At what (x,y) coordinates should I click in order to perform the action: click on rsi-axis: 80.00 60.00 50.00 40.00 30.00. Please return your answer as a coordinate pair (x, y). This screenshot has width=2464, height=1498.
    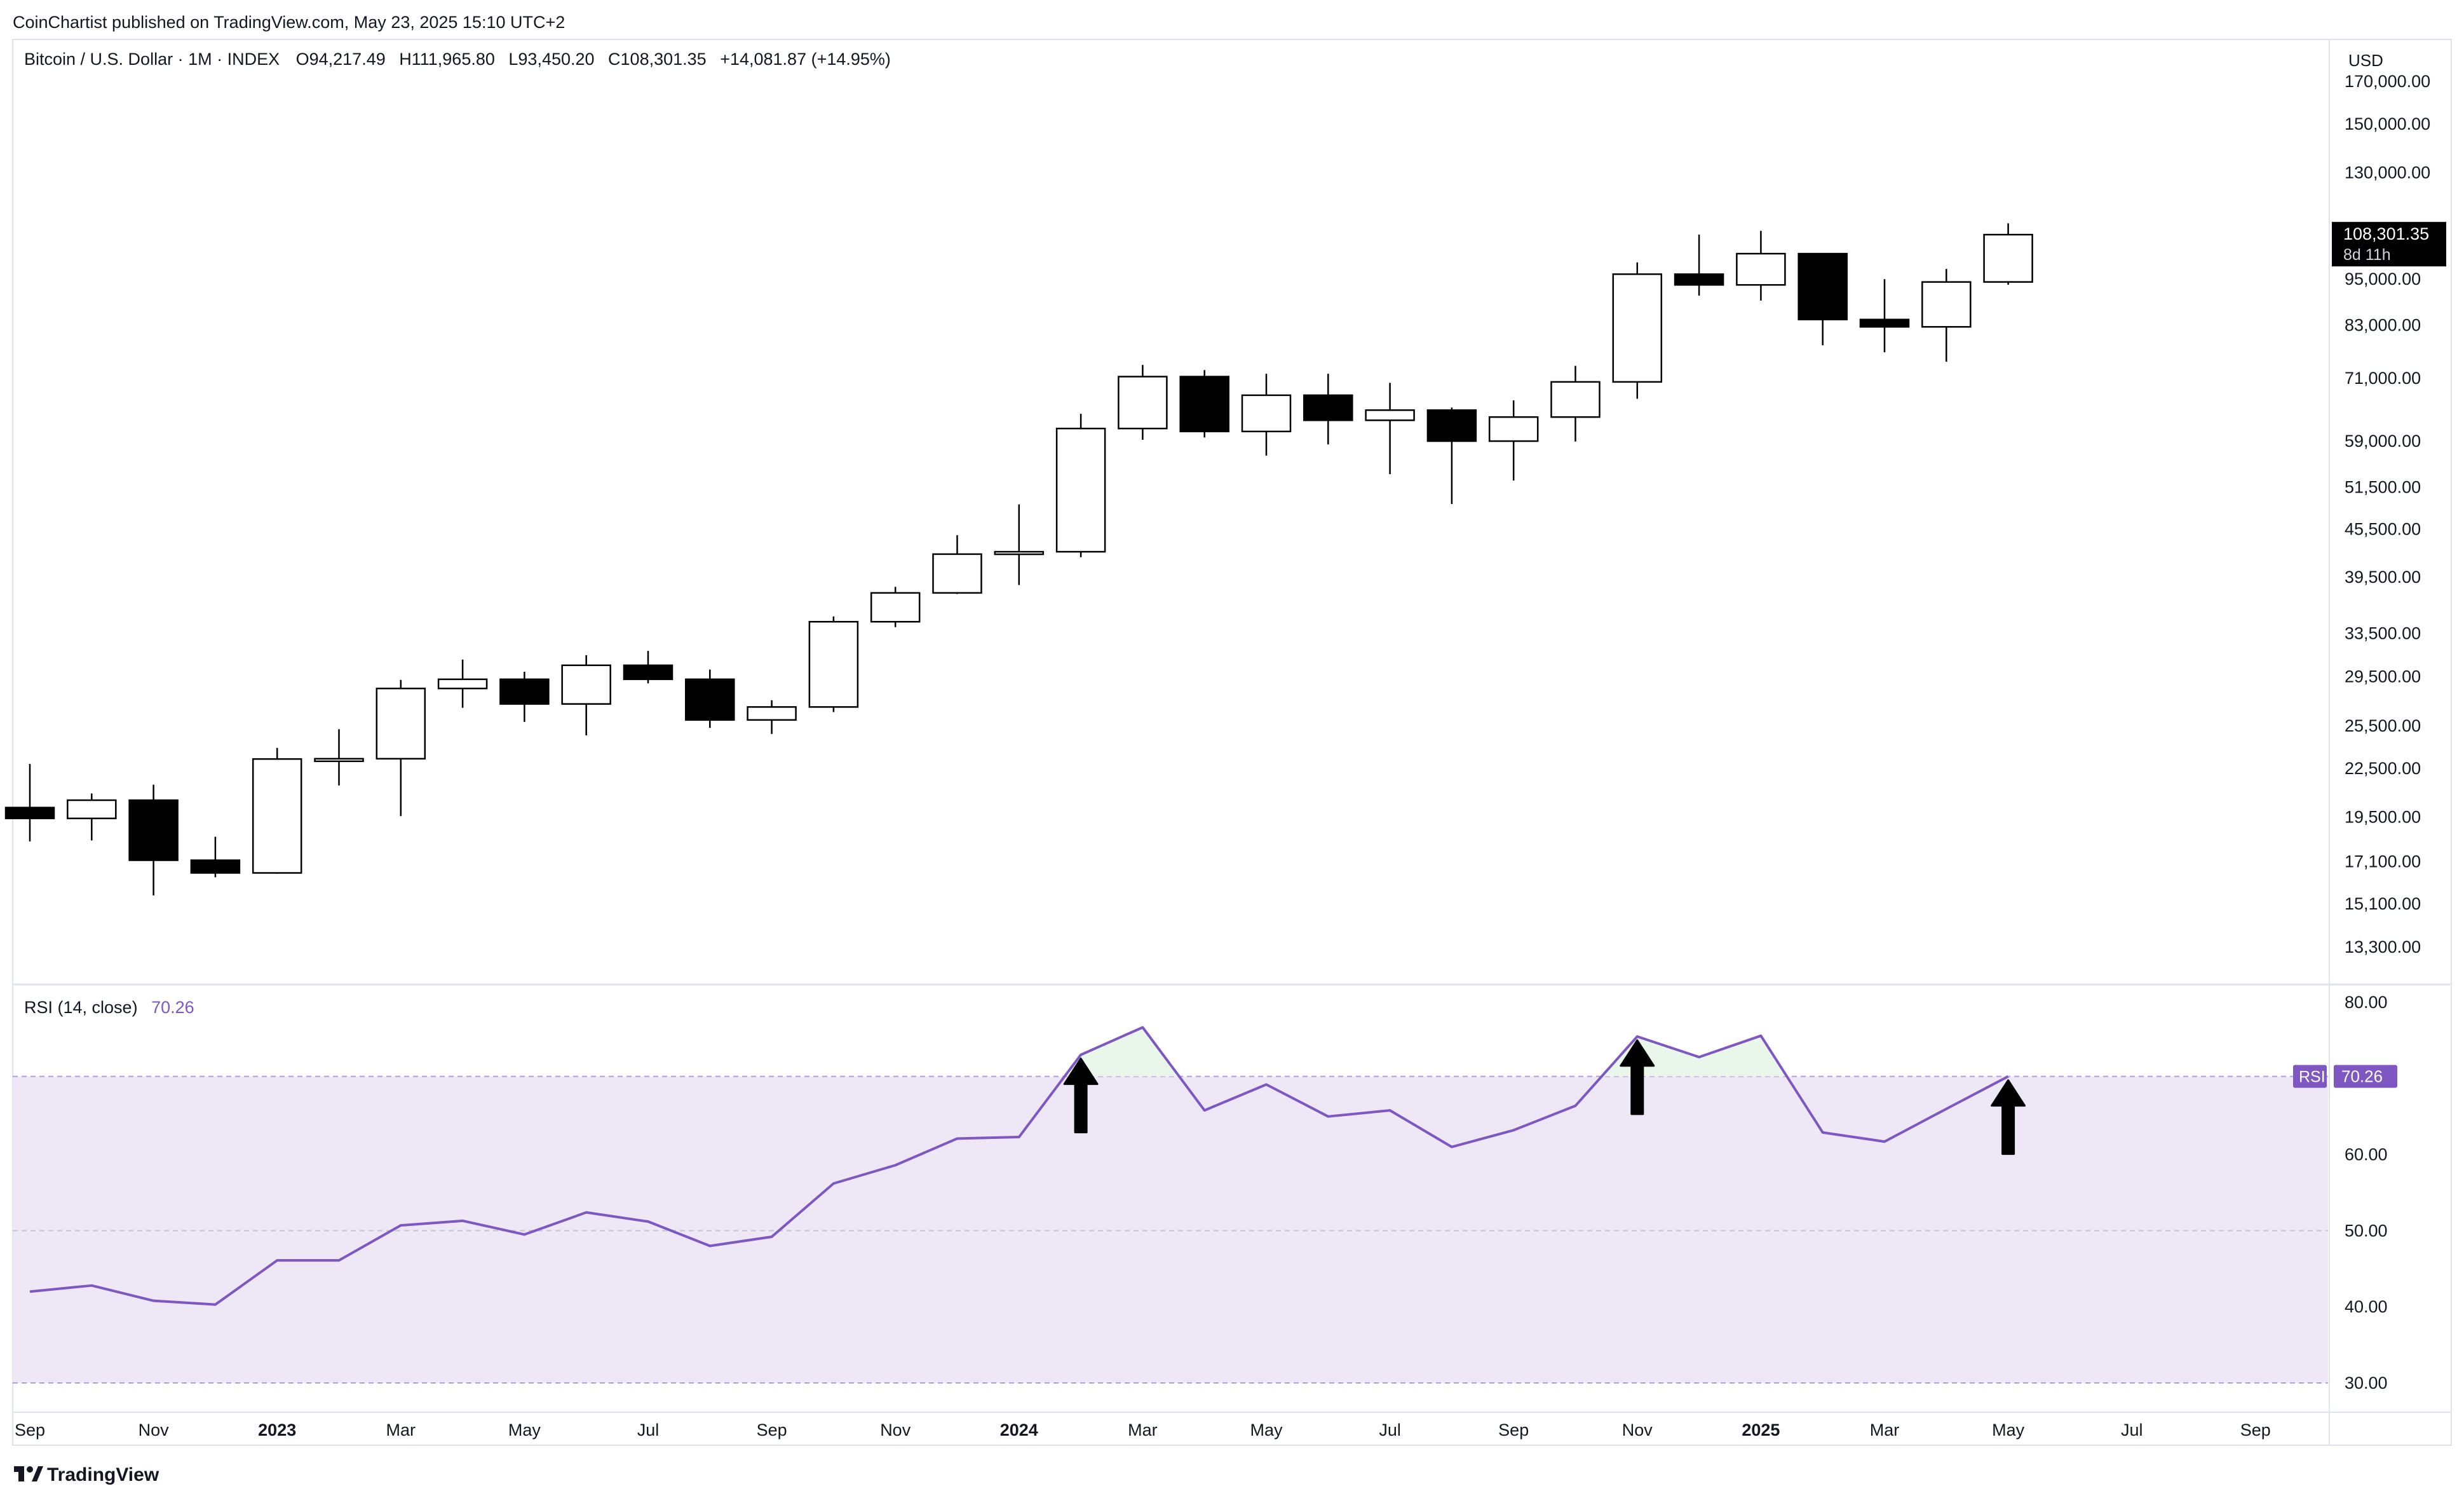
    Looking at the image, I should click on (2366, 1193).